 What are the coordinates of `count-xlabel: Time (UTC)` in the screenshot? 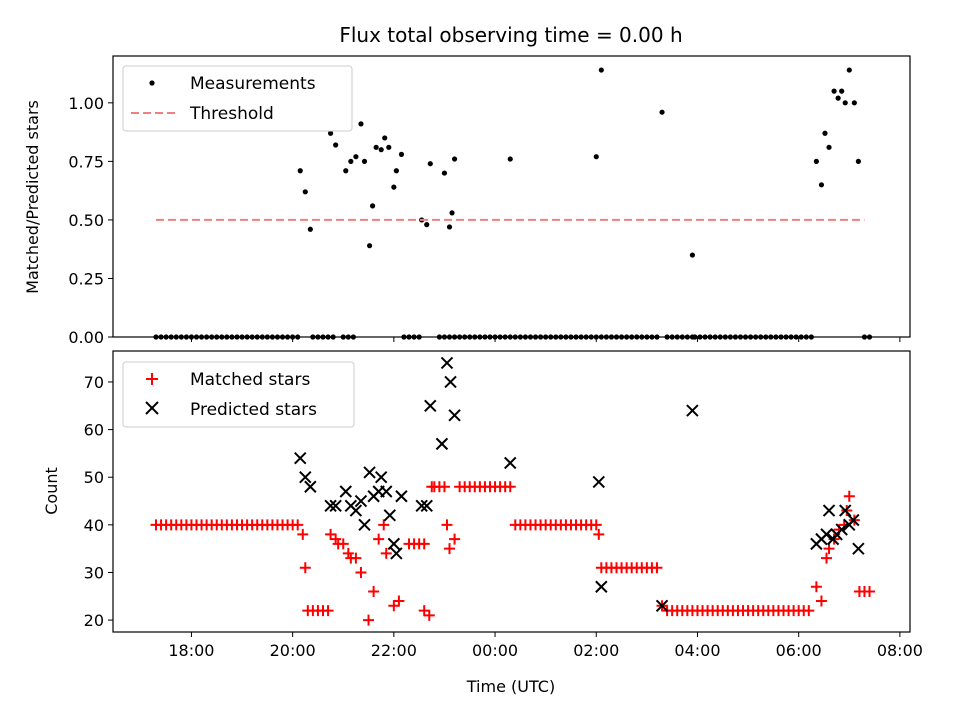 It's located at (510, 686).